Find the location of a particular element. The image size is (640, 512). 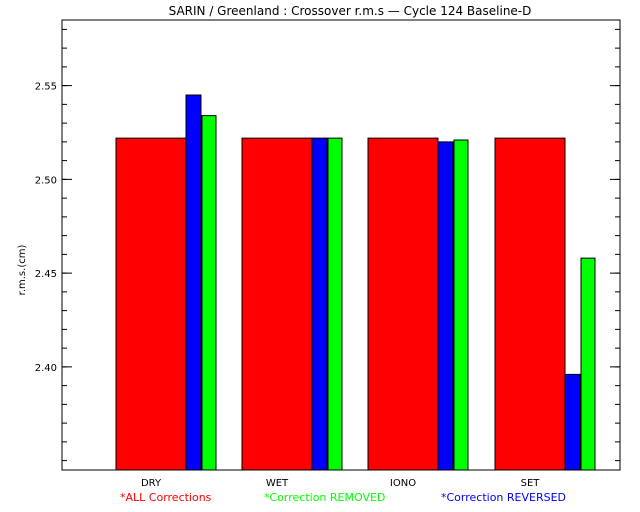

y-tick-label: 2.45 is located at coordinates (46, 274).